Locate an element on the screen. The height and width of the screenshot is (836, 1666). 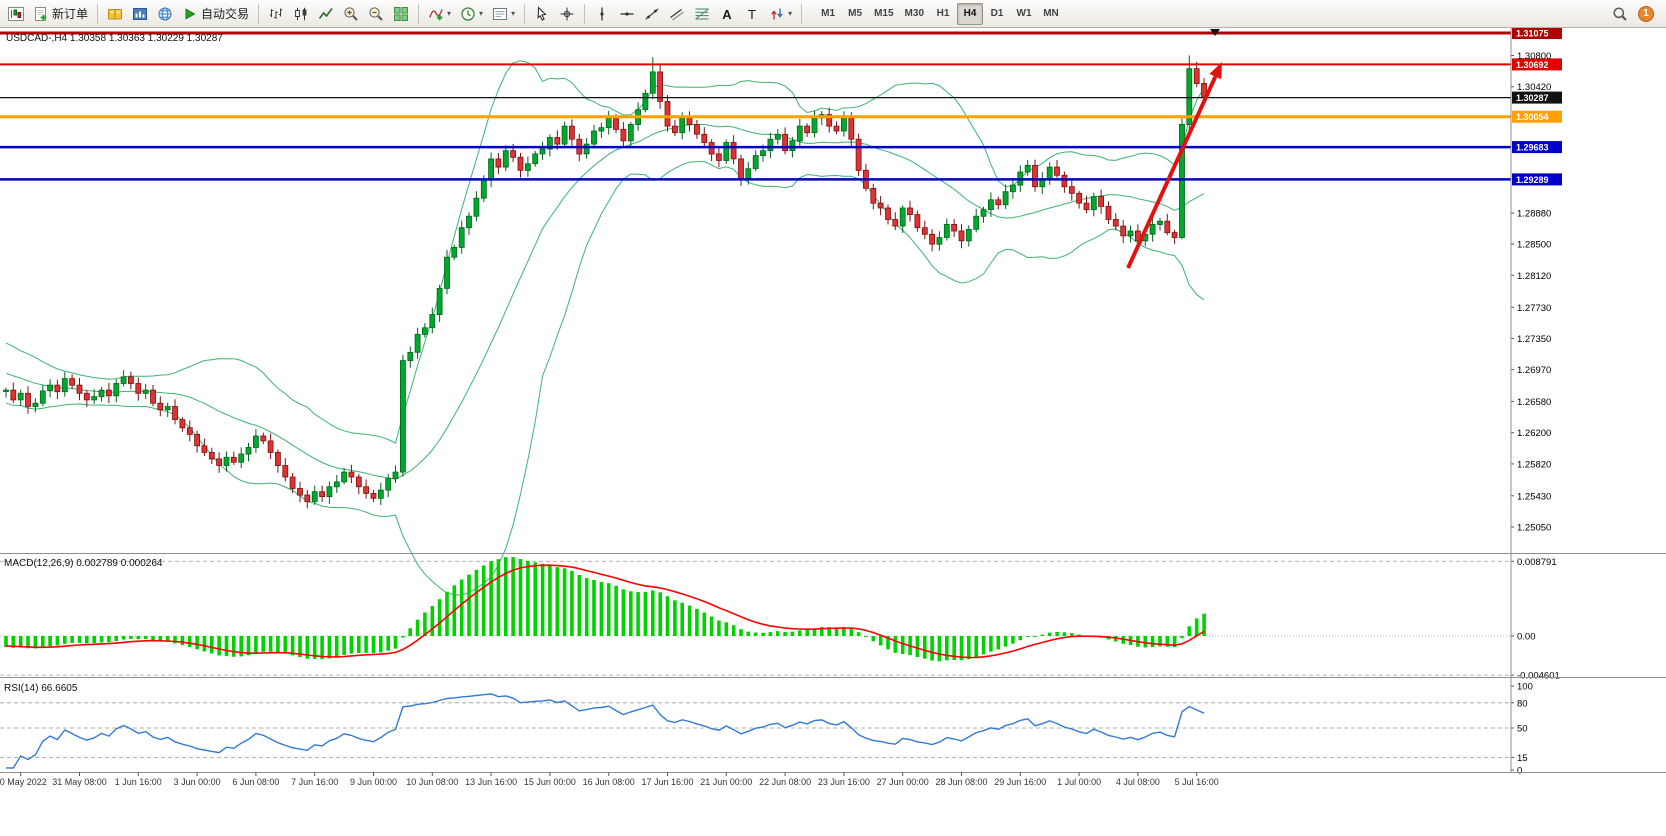
tile-windows-button is located at coordinates (401, 14).